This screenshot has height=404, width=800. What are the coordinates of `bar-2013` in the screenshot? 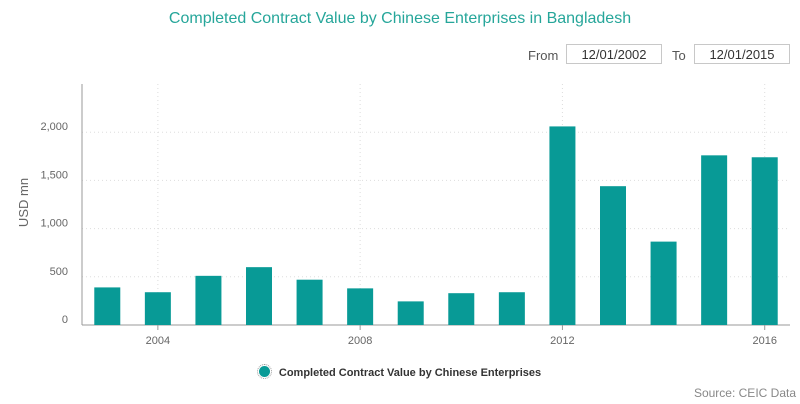 It's located at (613, 255).